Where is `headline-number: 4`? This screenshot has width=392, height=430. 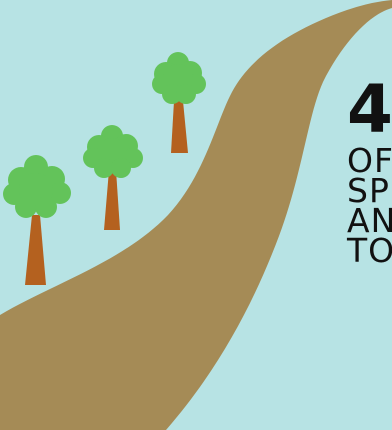
headline-number: 4 is located at coordinates (369, 109).